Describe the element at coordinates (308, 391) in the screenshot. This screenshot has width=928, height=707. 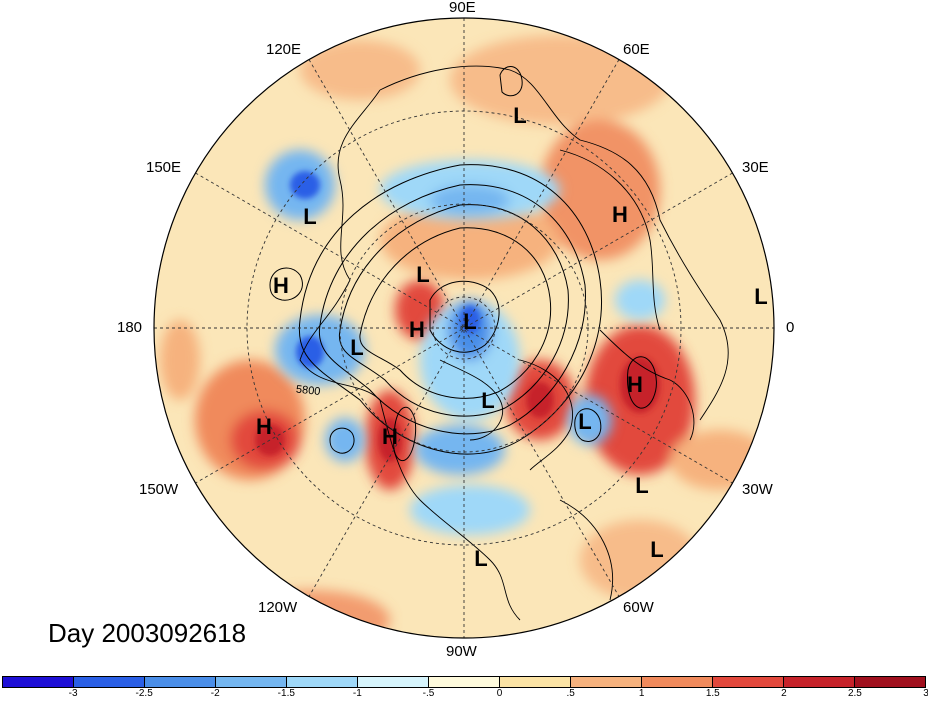
I see `contour-label-5800: 5800` at that location.